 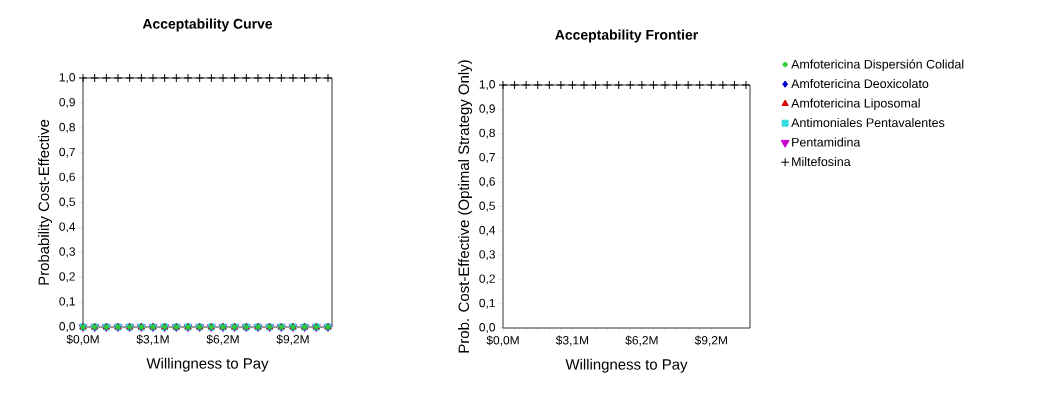 What do you see at coordinates (826, 142) in the screenshot?
I see `legend-label: Pentamidina` at bounding box center [826, 142].